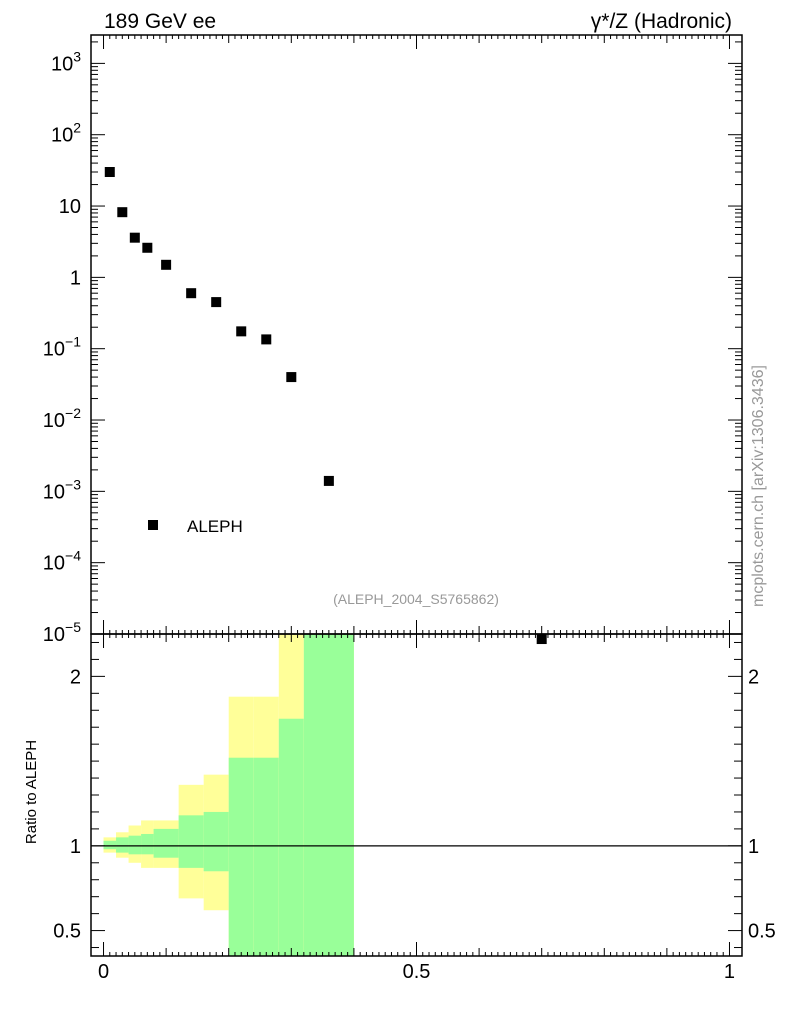 The image size is (786, 1024). What do you see at coordinates (66, 133) in the screenshot?
I see `main-y-tick-label: 10²` at bounding box center [66, 133].